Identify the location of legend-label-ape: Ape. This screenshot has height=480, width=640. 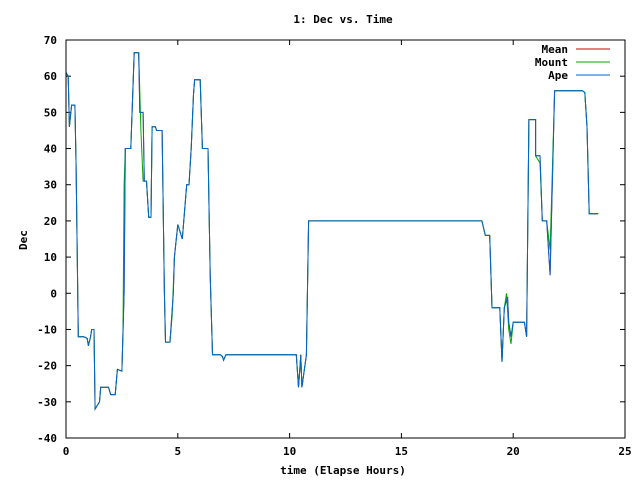
(558, 75).